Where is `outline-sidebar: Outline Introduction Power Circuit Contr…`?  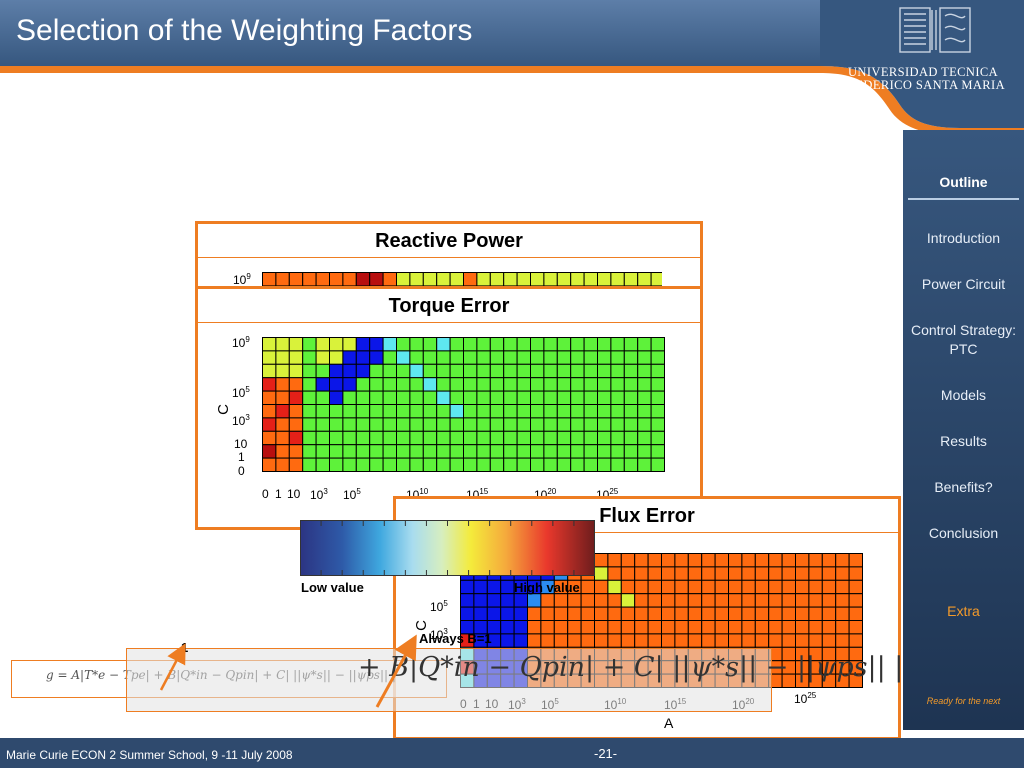
outline-sidebar: Outline Introduction Power Circuit Contr… is located at coordinates (963, 430).